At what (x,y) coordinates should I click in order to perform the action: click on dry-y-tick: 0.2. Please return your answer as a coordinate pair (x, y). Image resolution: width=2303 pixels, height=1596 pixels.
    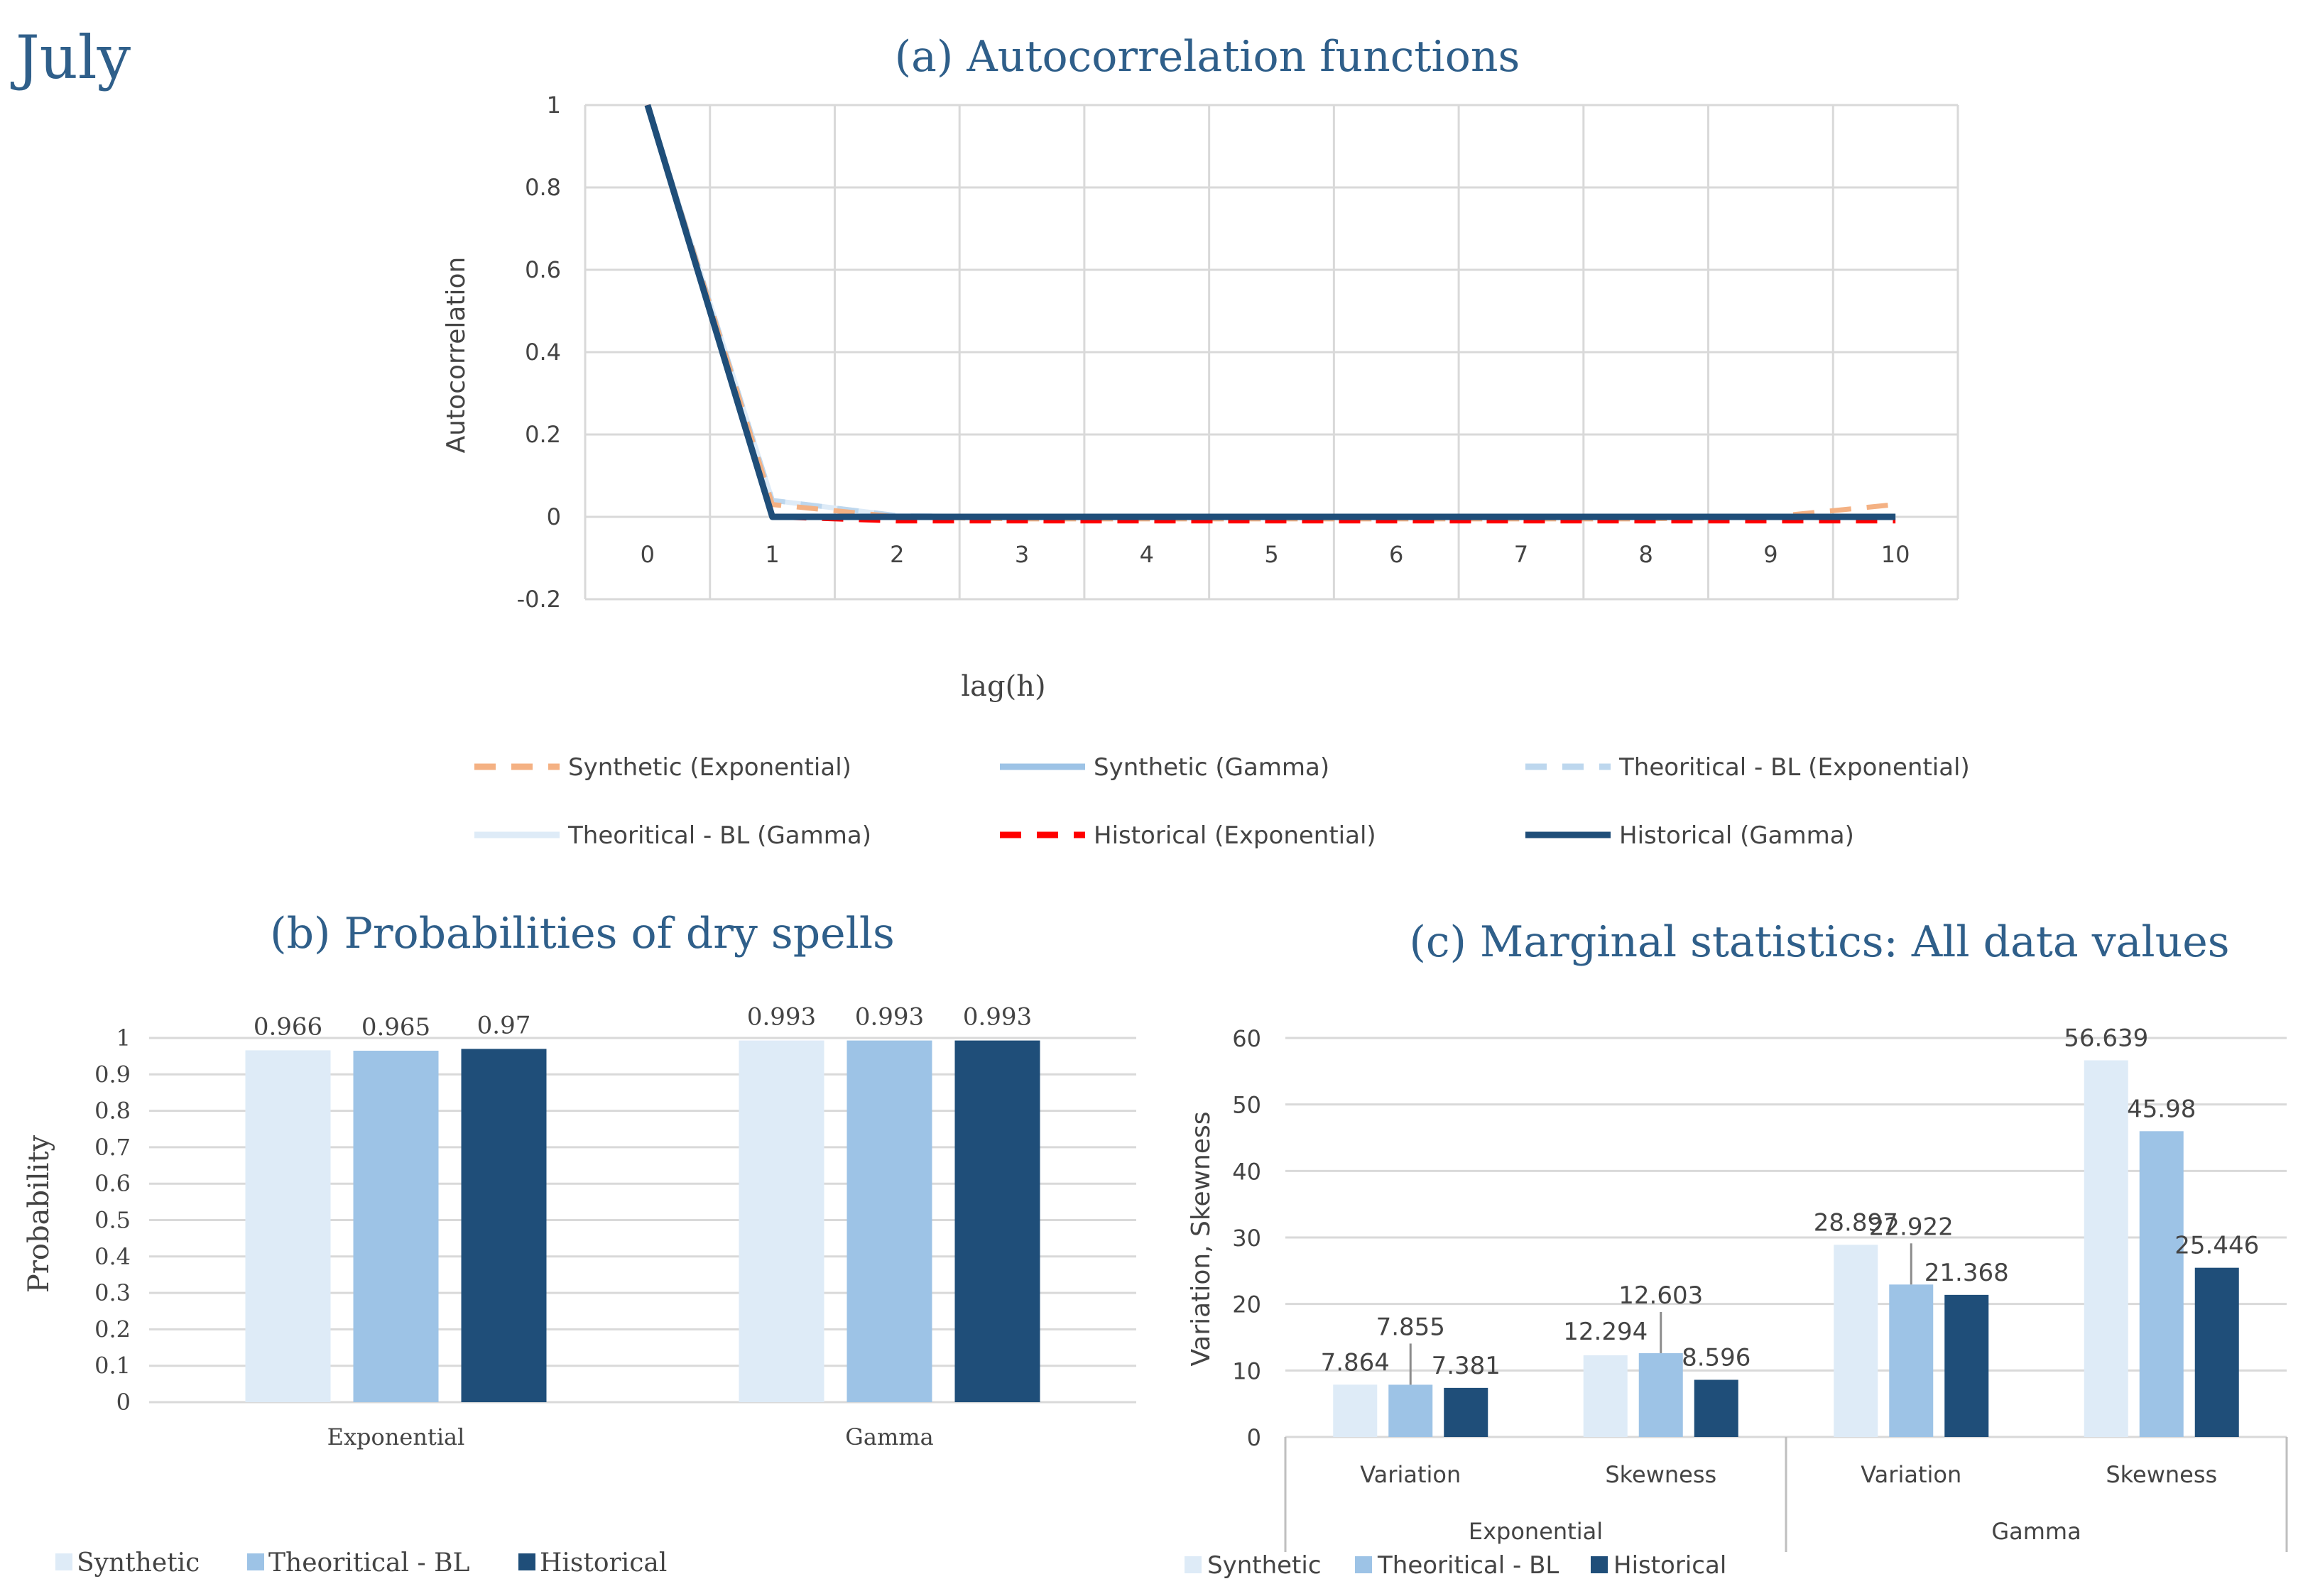
    Looking at the image, I should click on (112, 1329).